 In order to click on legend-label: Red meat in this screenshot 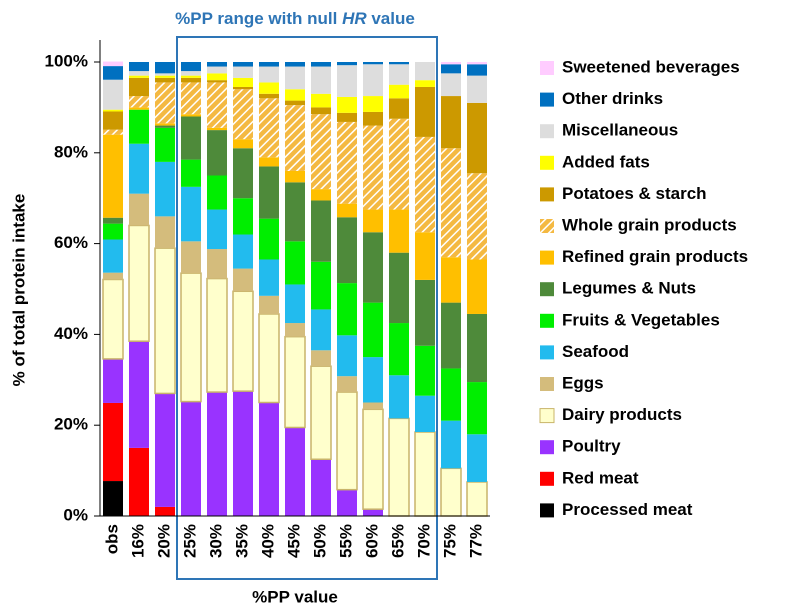, I will do `click(600, 477)`.